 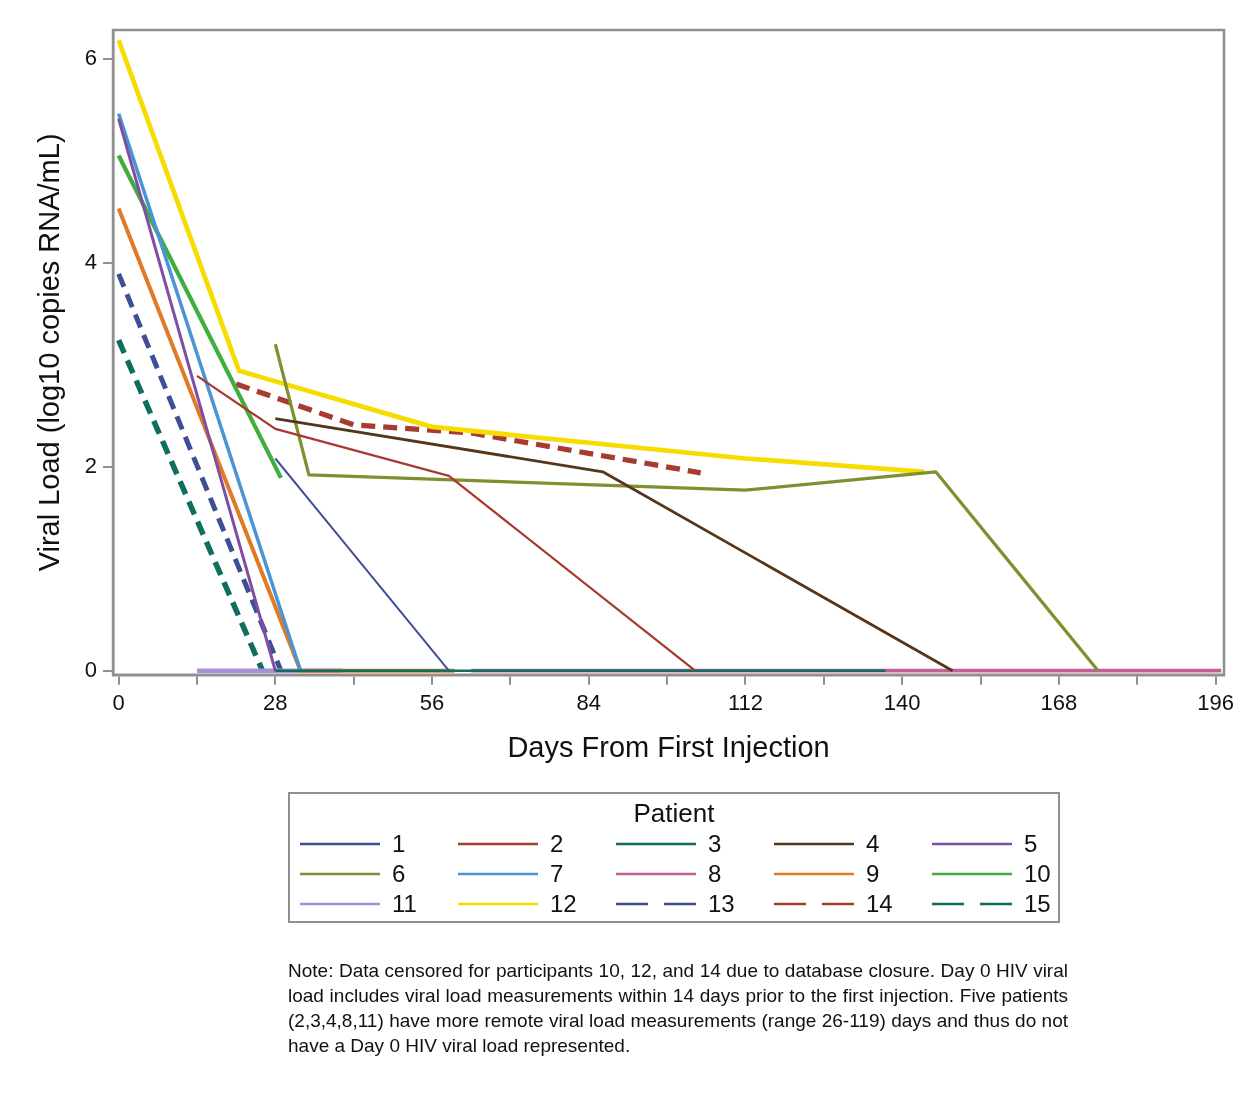 I want to click on text: Note: Data censored for participants 10, 12, and 14 due to database closure. Day 0 HIV viral load includes viral load measurements within 14 days prior to the first injection. Five patients (2,3,4,8,11) have more remote viral load measurements (range 26-119) days and thus do not have a Day 0 HIV viral load represented., so click(x=678, y=1008).